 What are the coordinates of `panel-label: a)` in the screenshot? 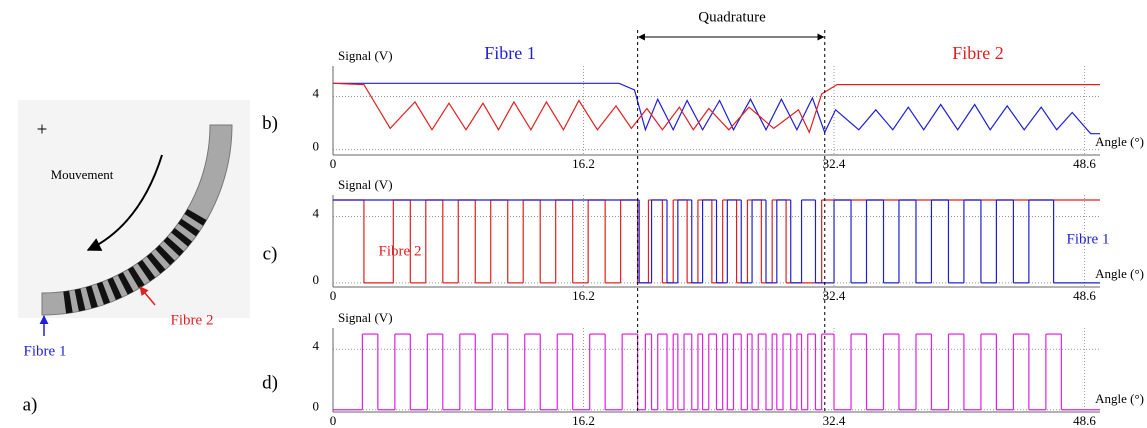 It's located at (30, 404).